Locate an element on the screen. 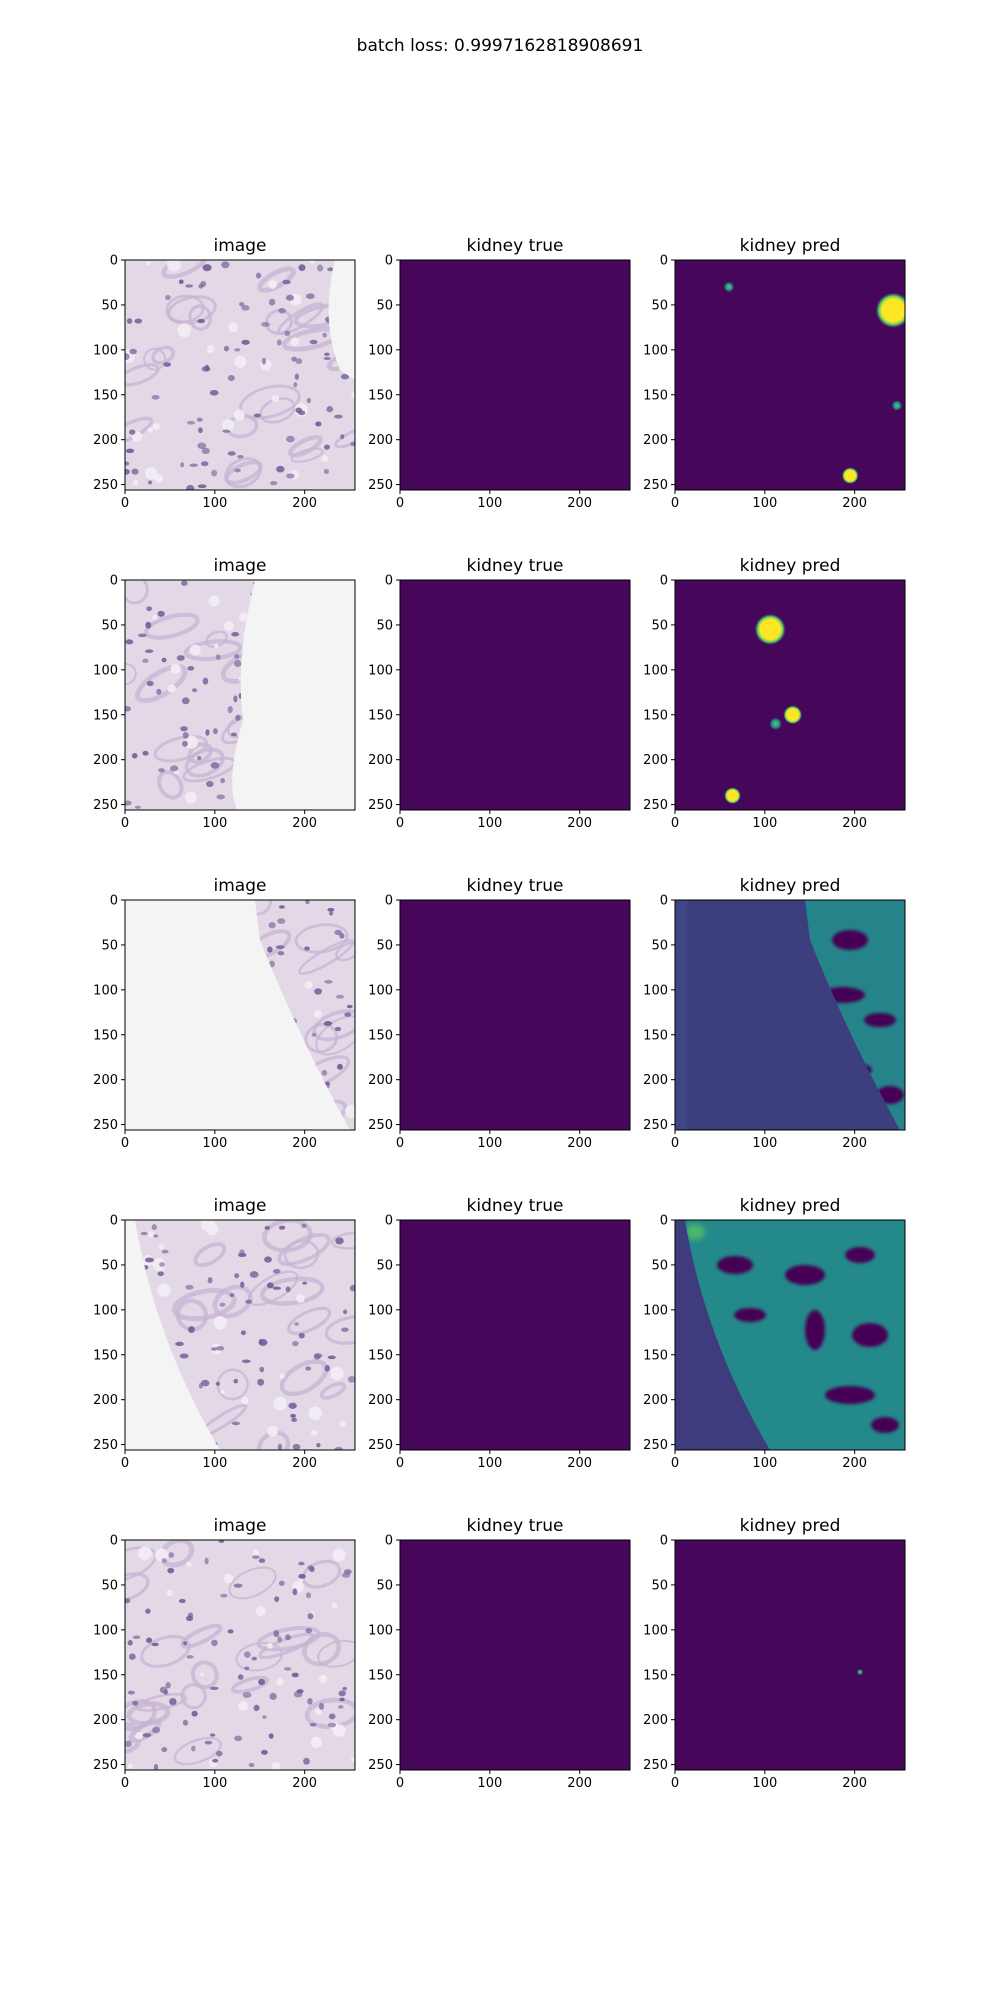  subplot-r5-c3: kidney pred 0 100 200 0 50 100 150 200 250 is located at coordinates (774, 1653).